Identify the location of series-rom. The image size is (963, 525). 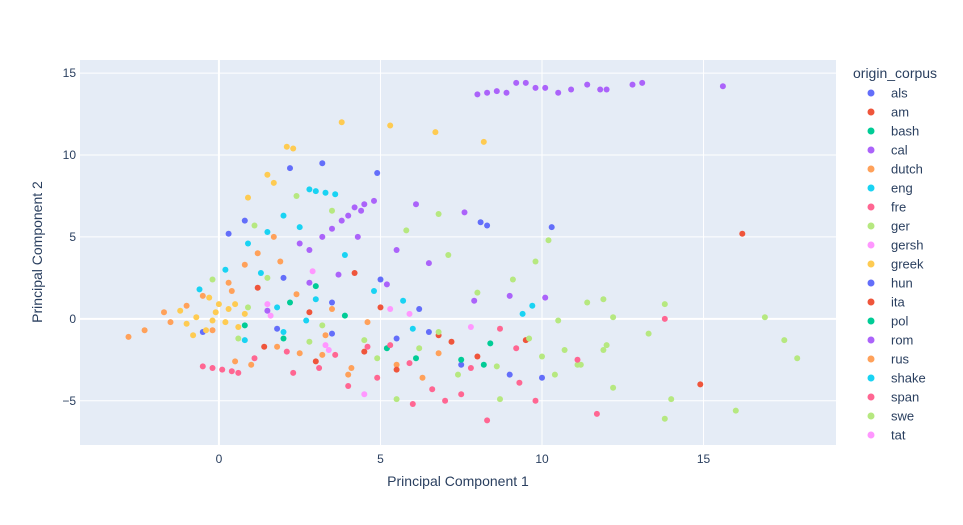
(422, 268).